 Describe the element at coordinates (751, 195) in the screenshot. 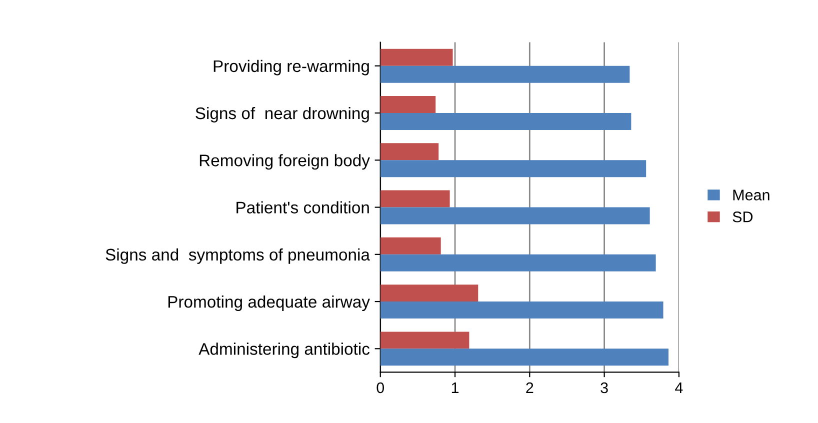

I see `legend-label: Mean` at that location.